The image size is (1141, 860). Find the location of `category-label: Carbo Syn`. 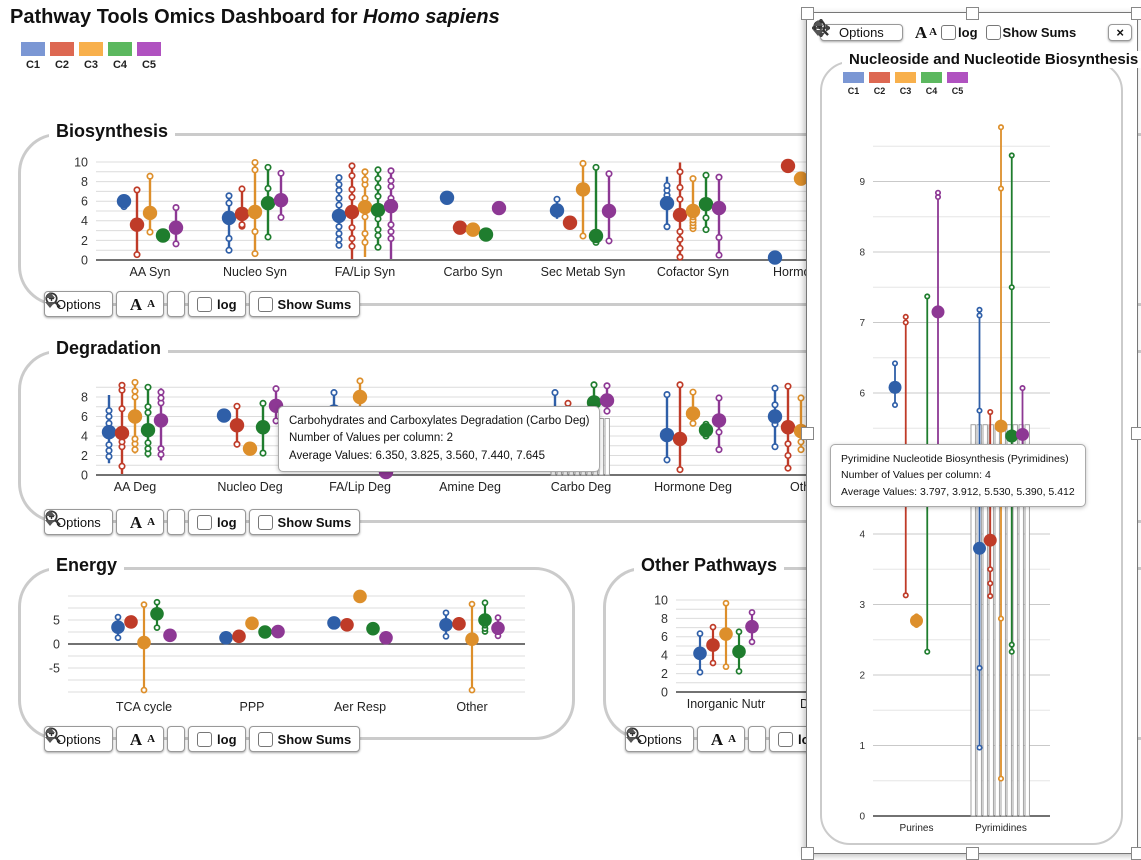

category-label: Carbo Syn is located at coordinates (472, 272).